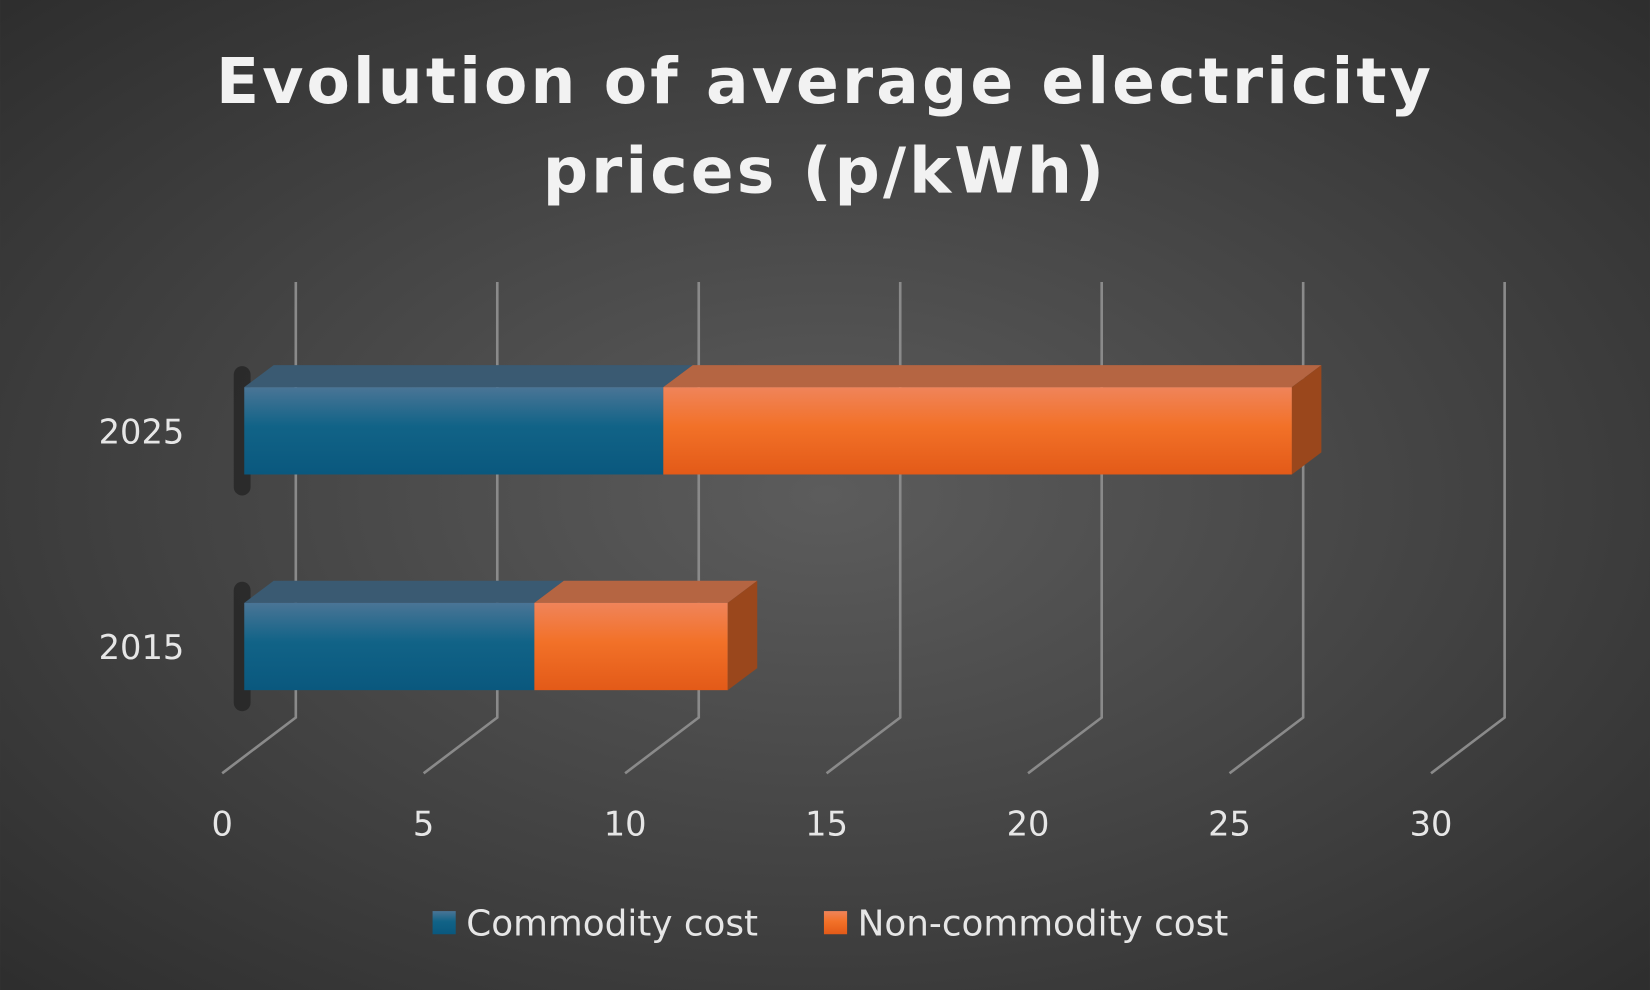 The image size is (1650, 990). I want to click on legend-label: Non-commodity cost, so click(1043, 923).